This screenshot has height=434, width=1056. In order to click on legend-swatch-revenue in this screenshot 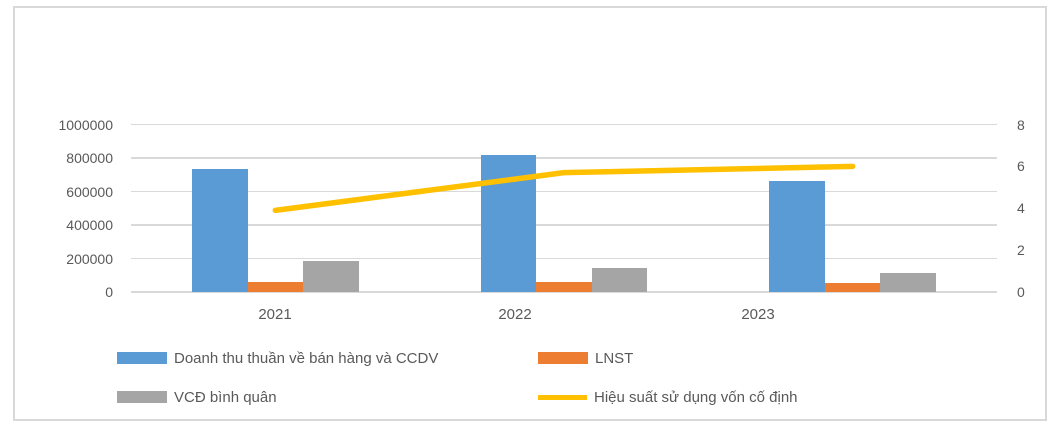, I will do `click(142, 358)`.